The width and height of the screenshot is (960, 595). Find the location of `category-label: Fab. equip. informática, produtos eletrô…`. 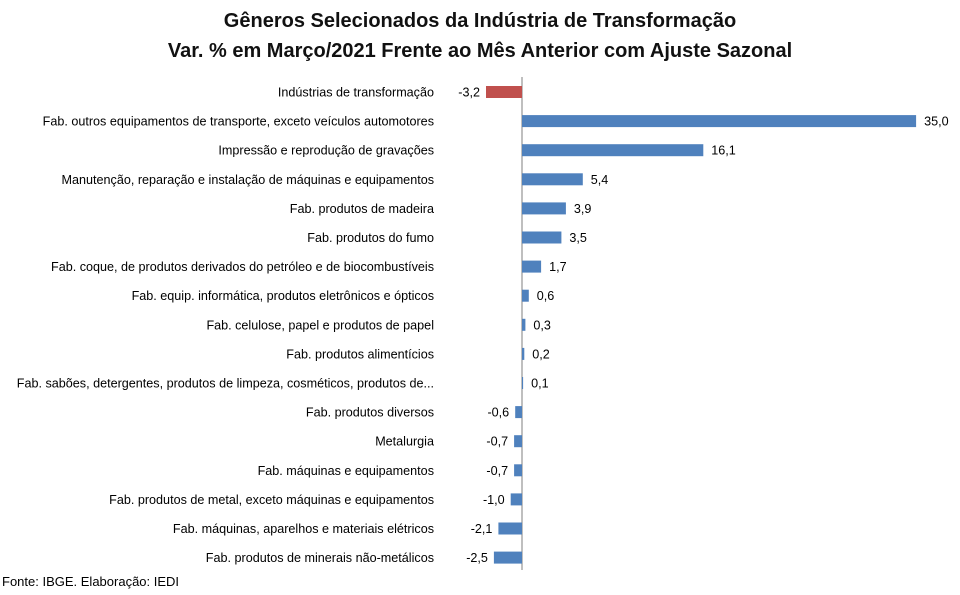

category-label: Fab. equip. informática, produtos eletrô… is located at coordinates (283, 296).